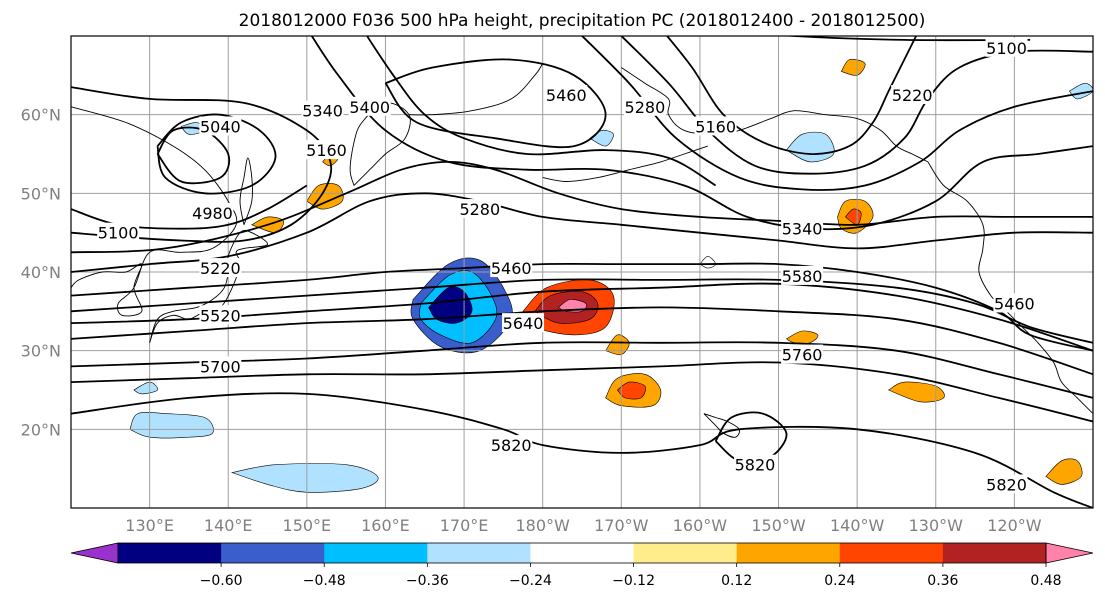 Image resolution: width=1105 pixels, height=601 pixels. Describe the element at coordinates (778, 525) in the screenshot. I see `lon-tick-label: 150°W` at that location.